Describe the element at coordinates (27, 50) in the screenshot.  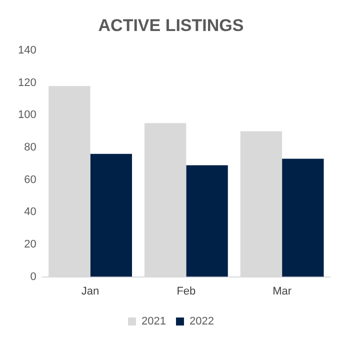
I see `y-tick-label: 140` at that location.